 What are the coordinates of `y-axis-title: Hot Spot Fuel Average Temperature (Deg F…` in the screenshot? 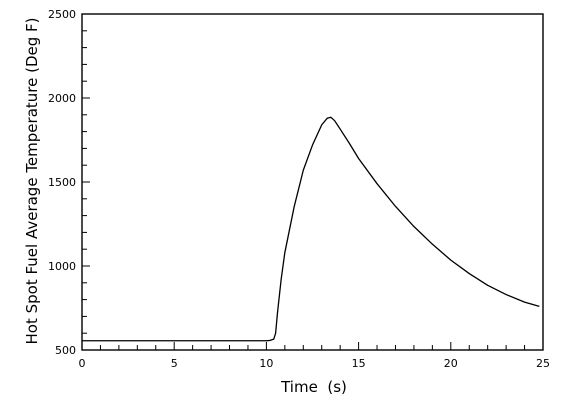 It's located at (32, 180).